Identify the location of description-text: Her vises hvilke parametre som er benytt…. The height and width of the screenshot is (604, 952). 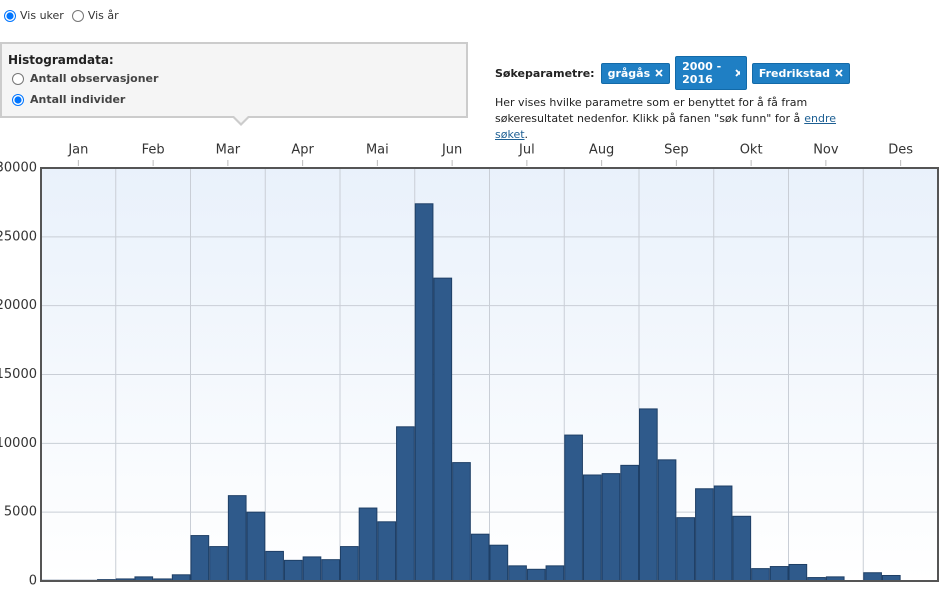
(651, 110).